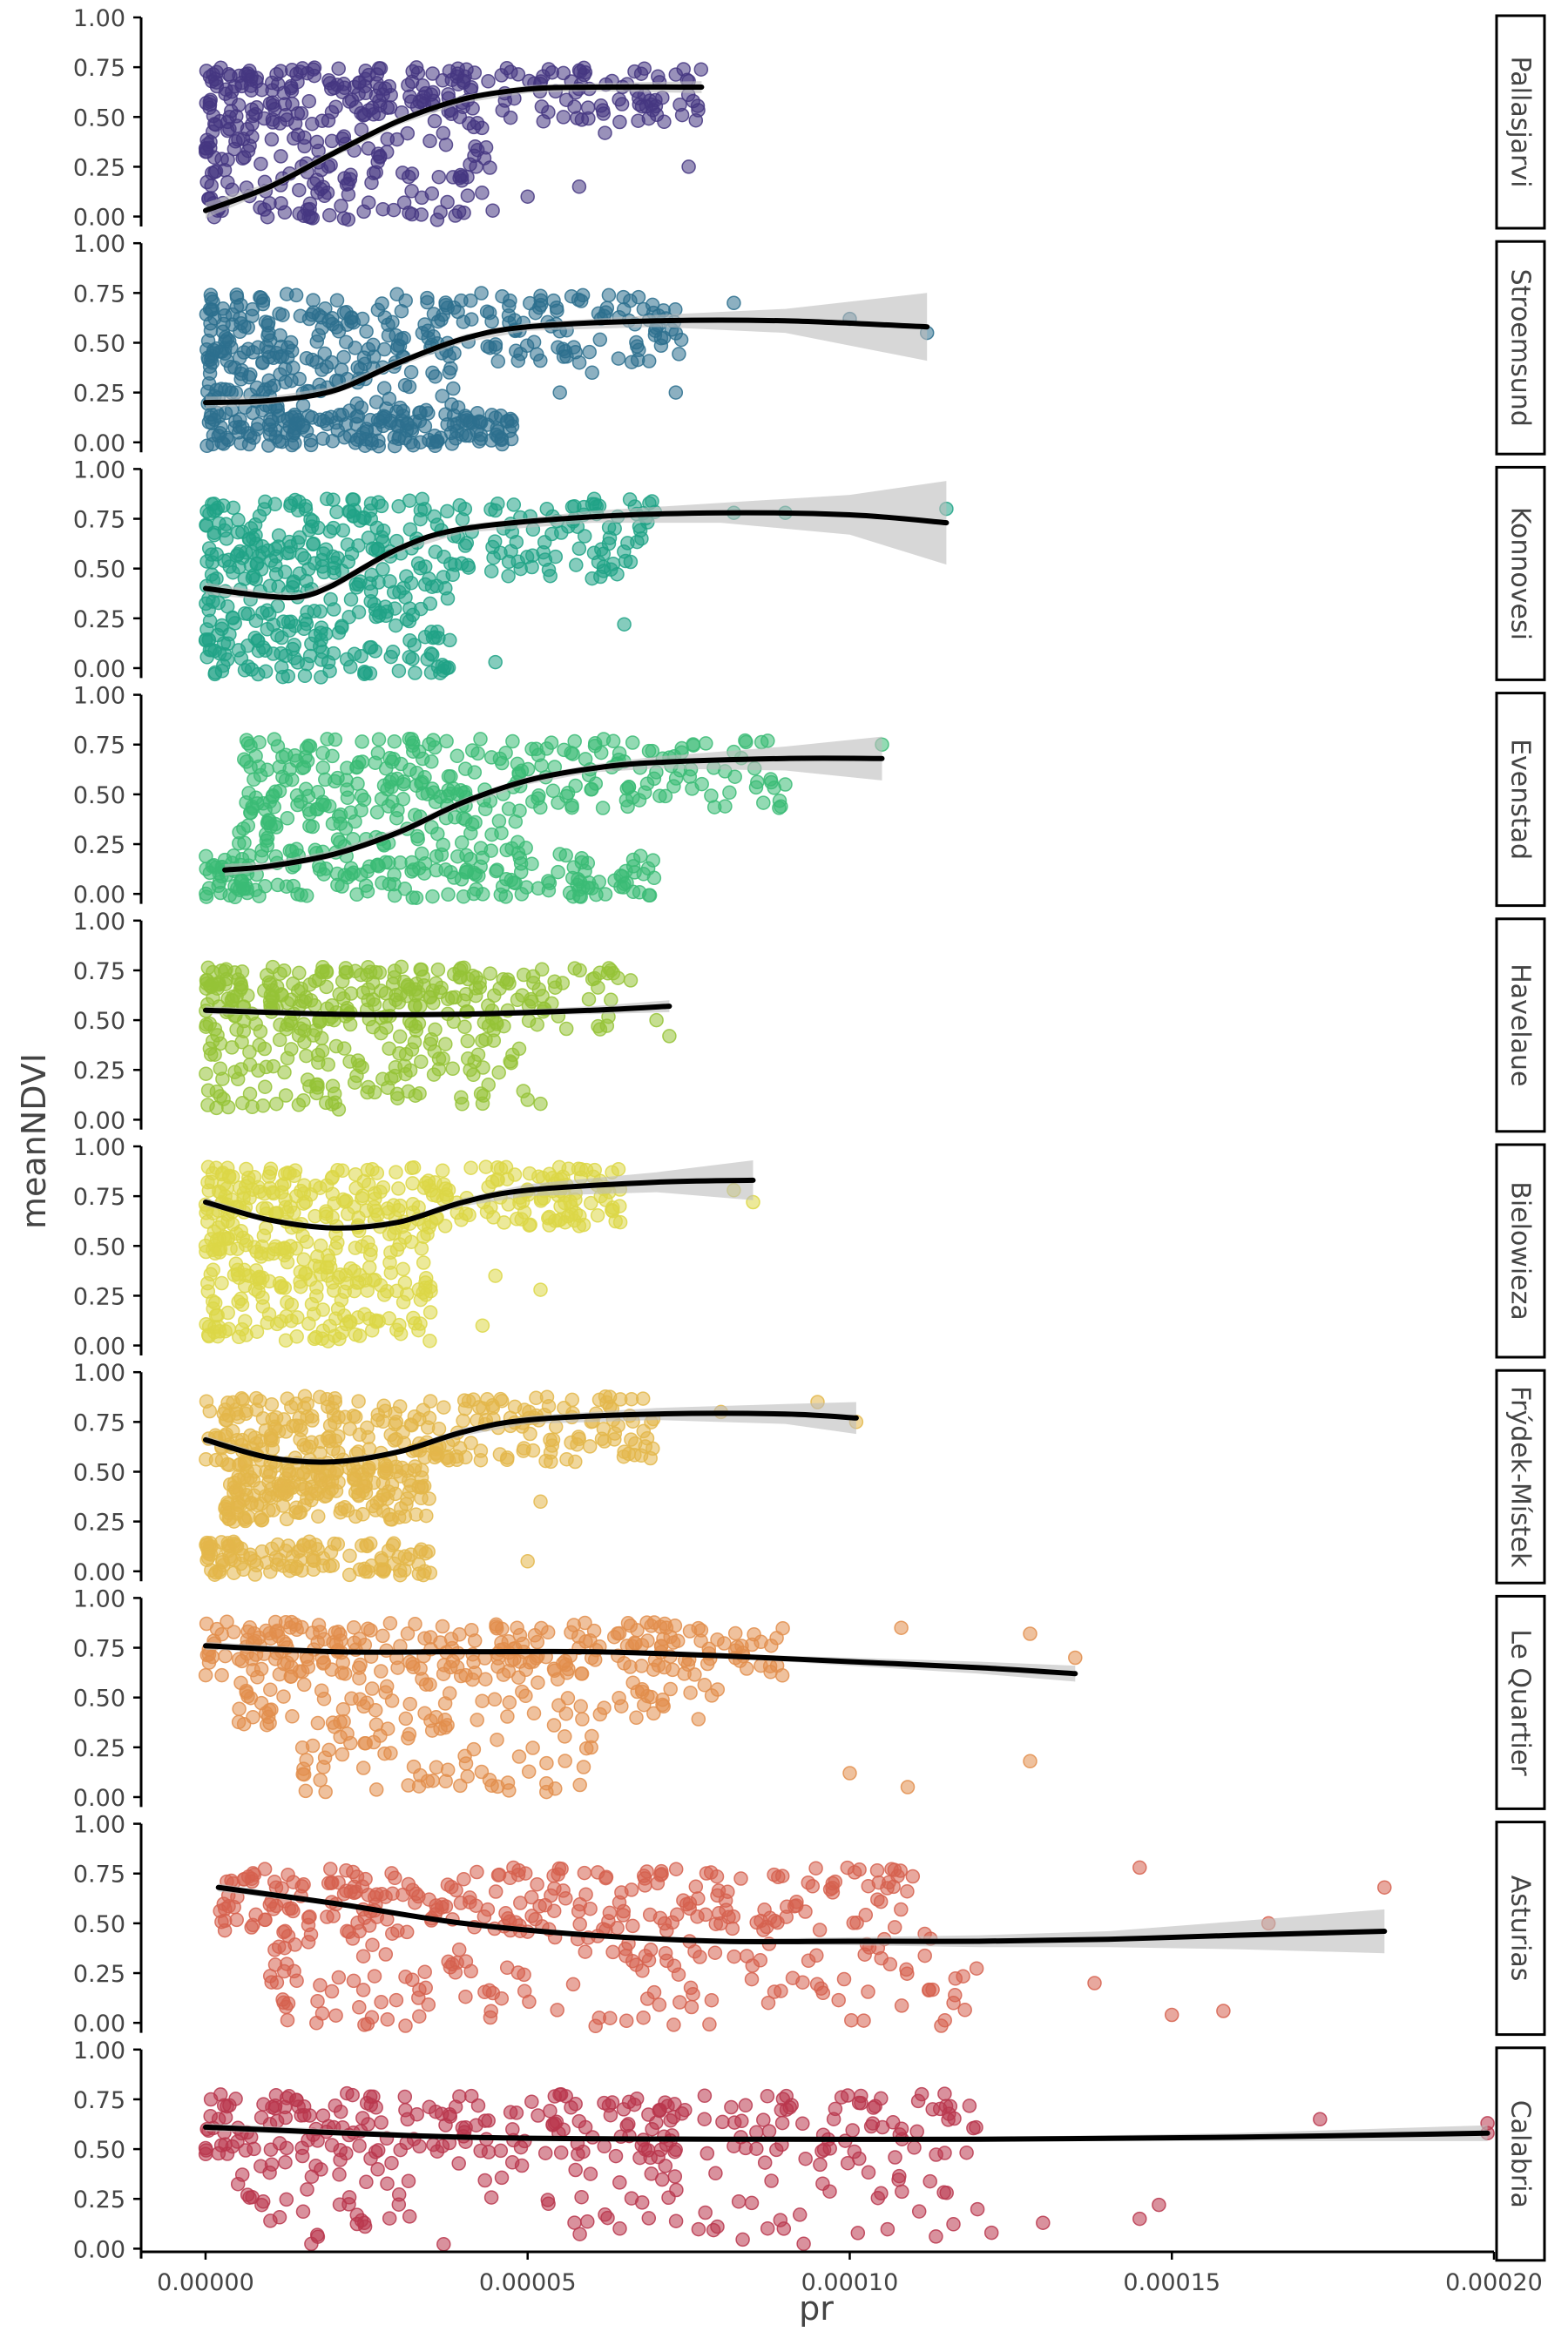 The height and width of the screenshot is (2352, 1568). I want to click on points-group, so click(846, 2168).